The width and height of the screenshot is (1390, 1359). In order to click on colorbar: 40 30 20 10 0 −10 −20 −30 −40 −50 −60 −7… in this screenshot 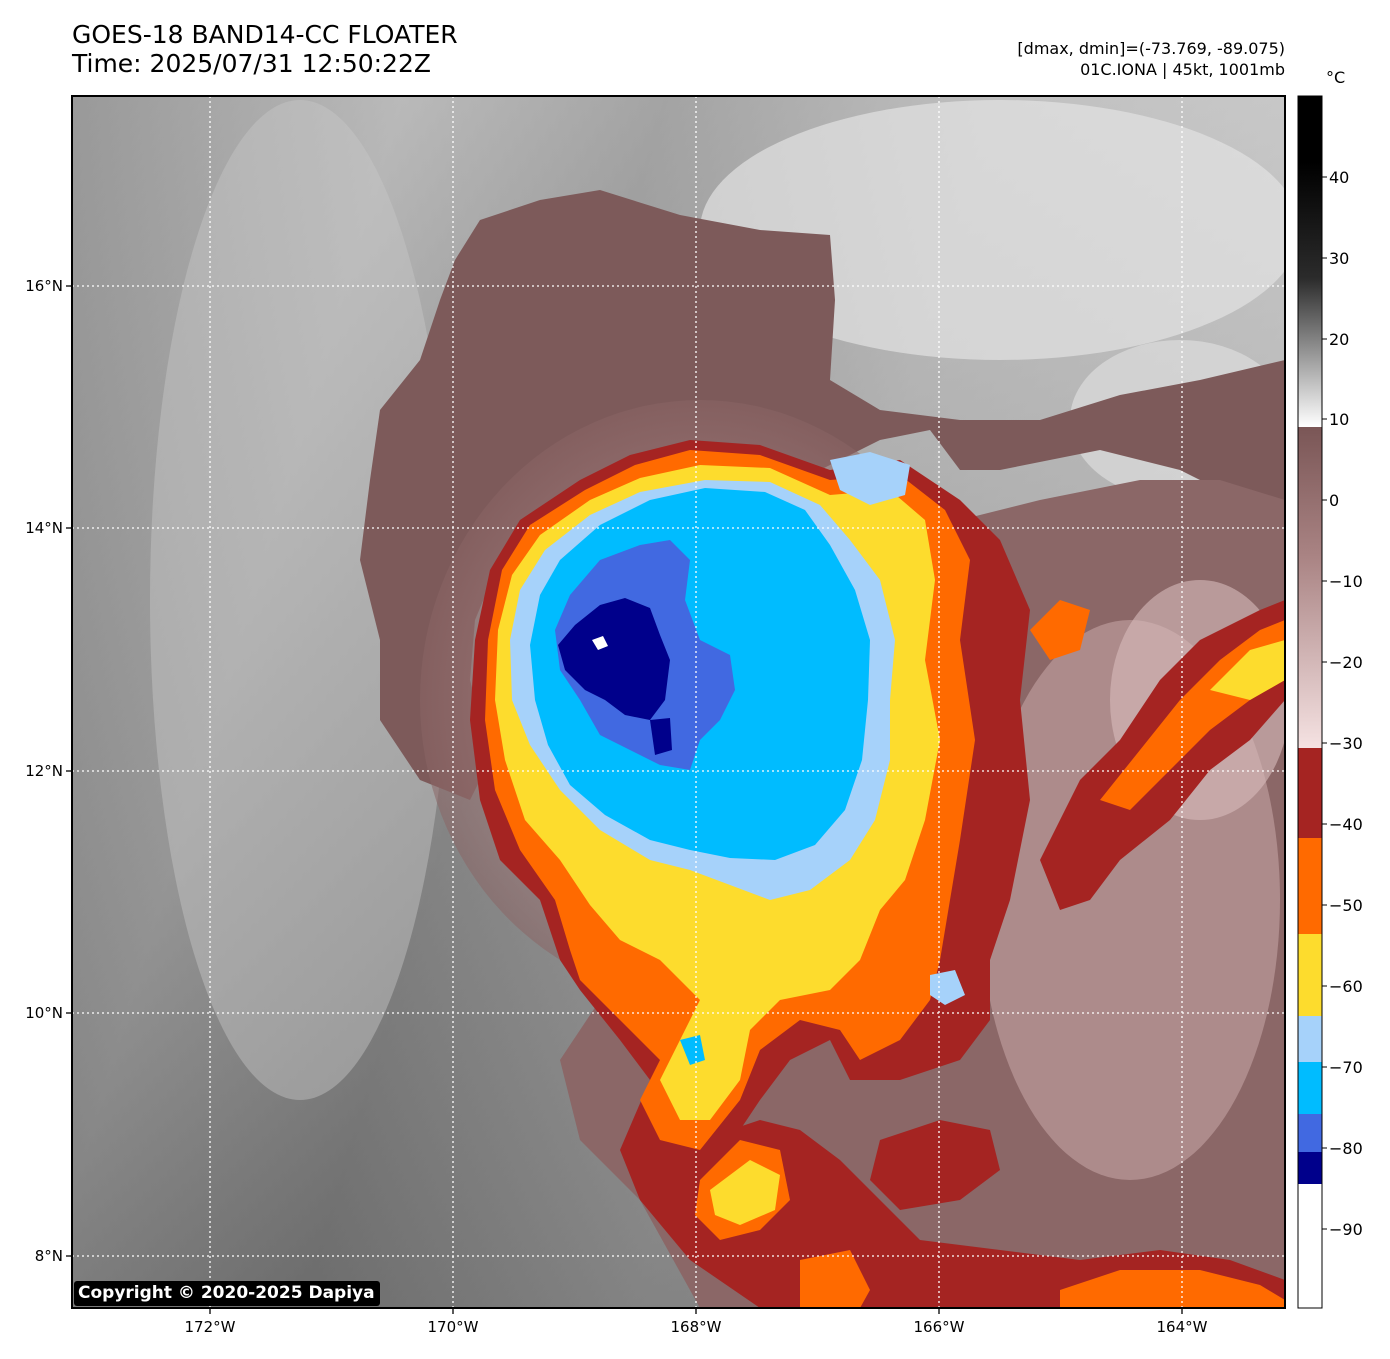, I will do `click(1330, 702)`.